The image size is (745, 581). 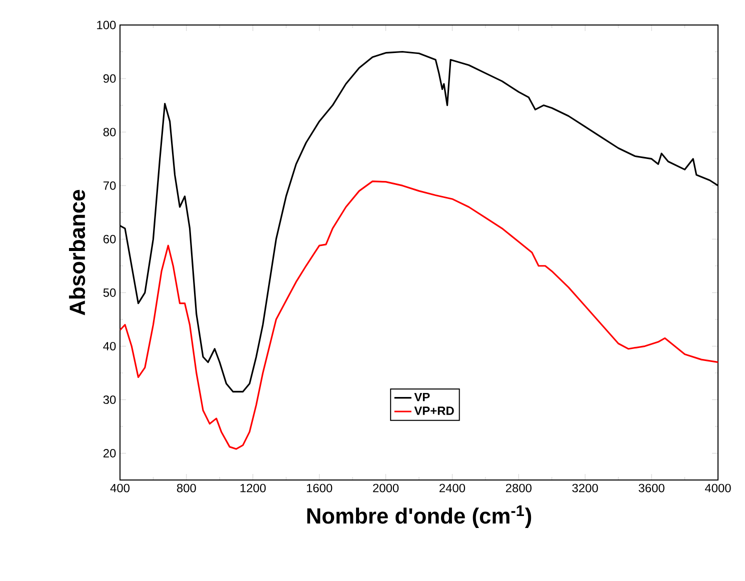 I want to click on x-tick-label: 800, so click(x=186, y=488).